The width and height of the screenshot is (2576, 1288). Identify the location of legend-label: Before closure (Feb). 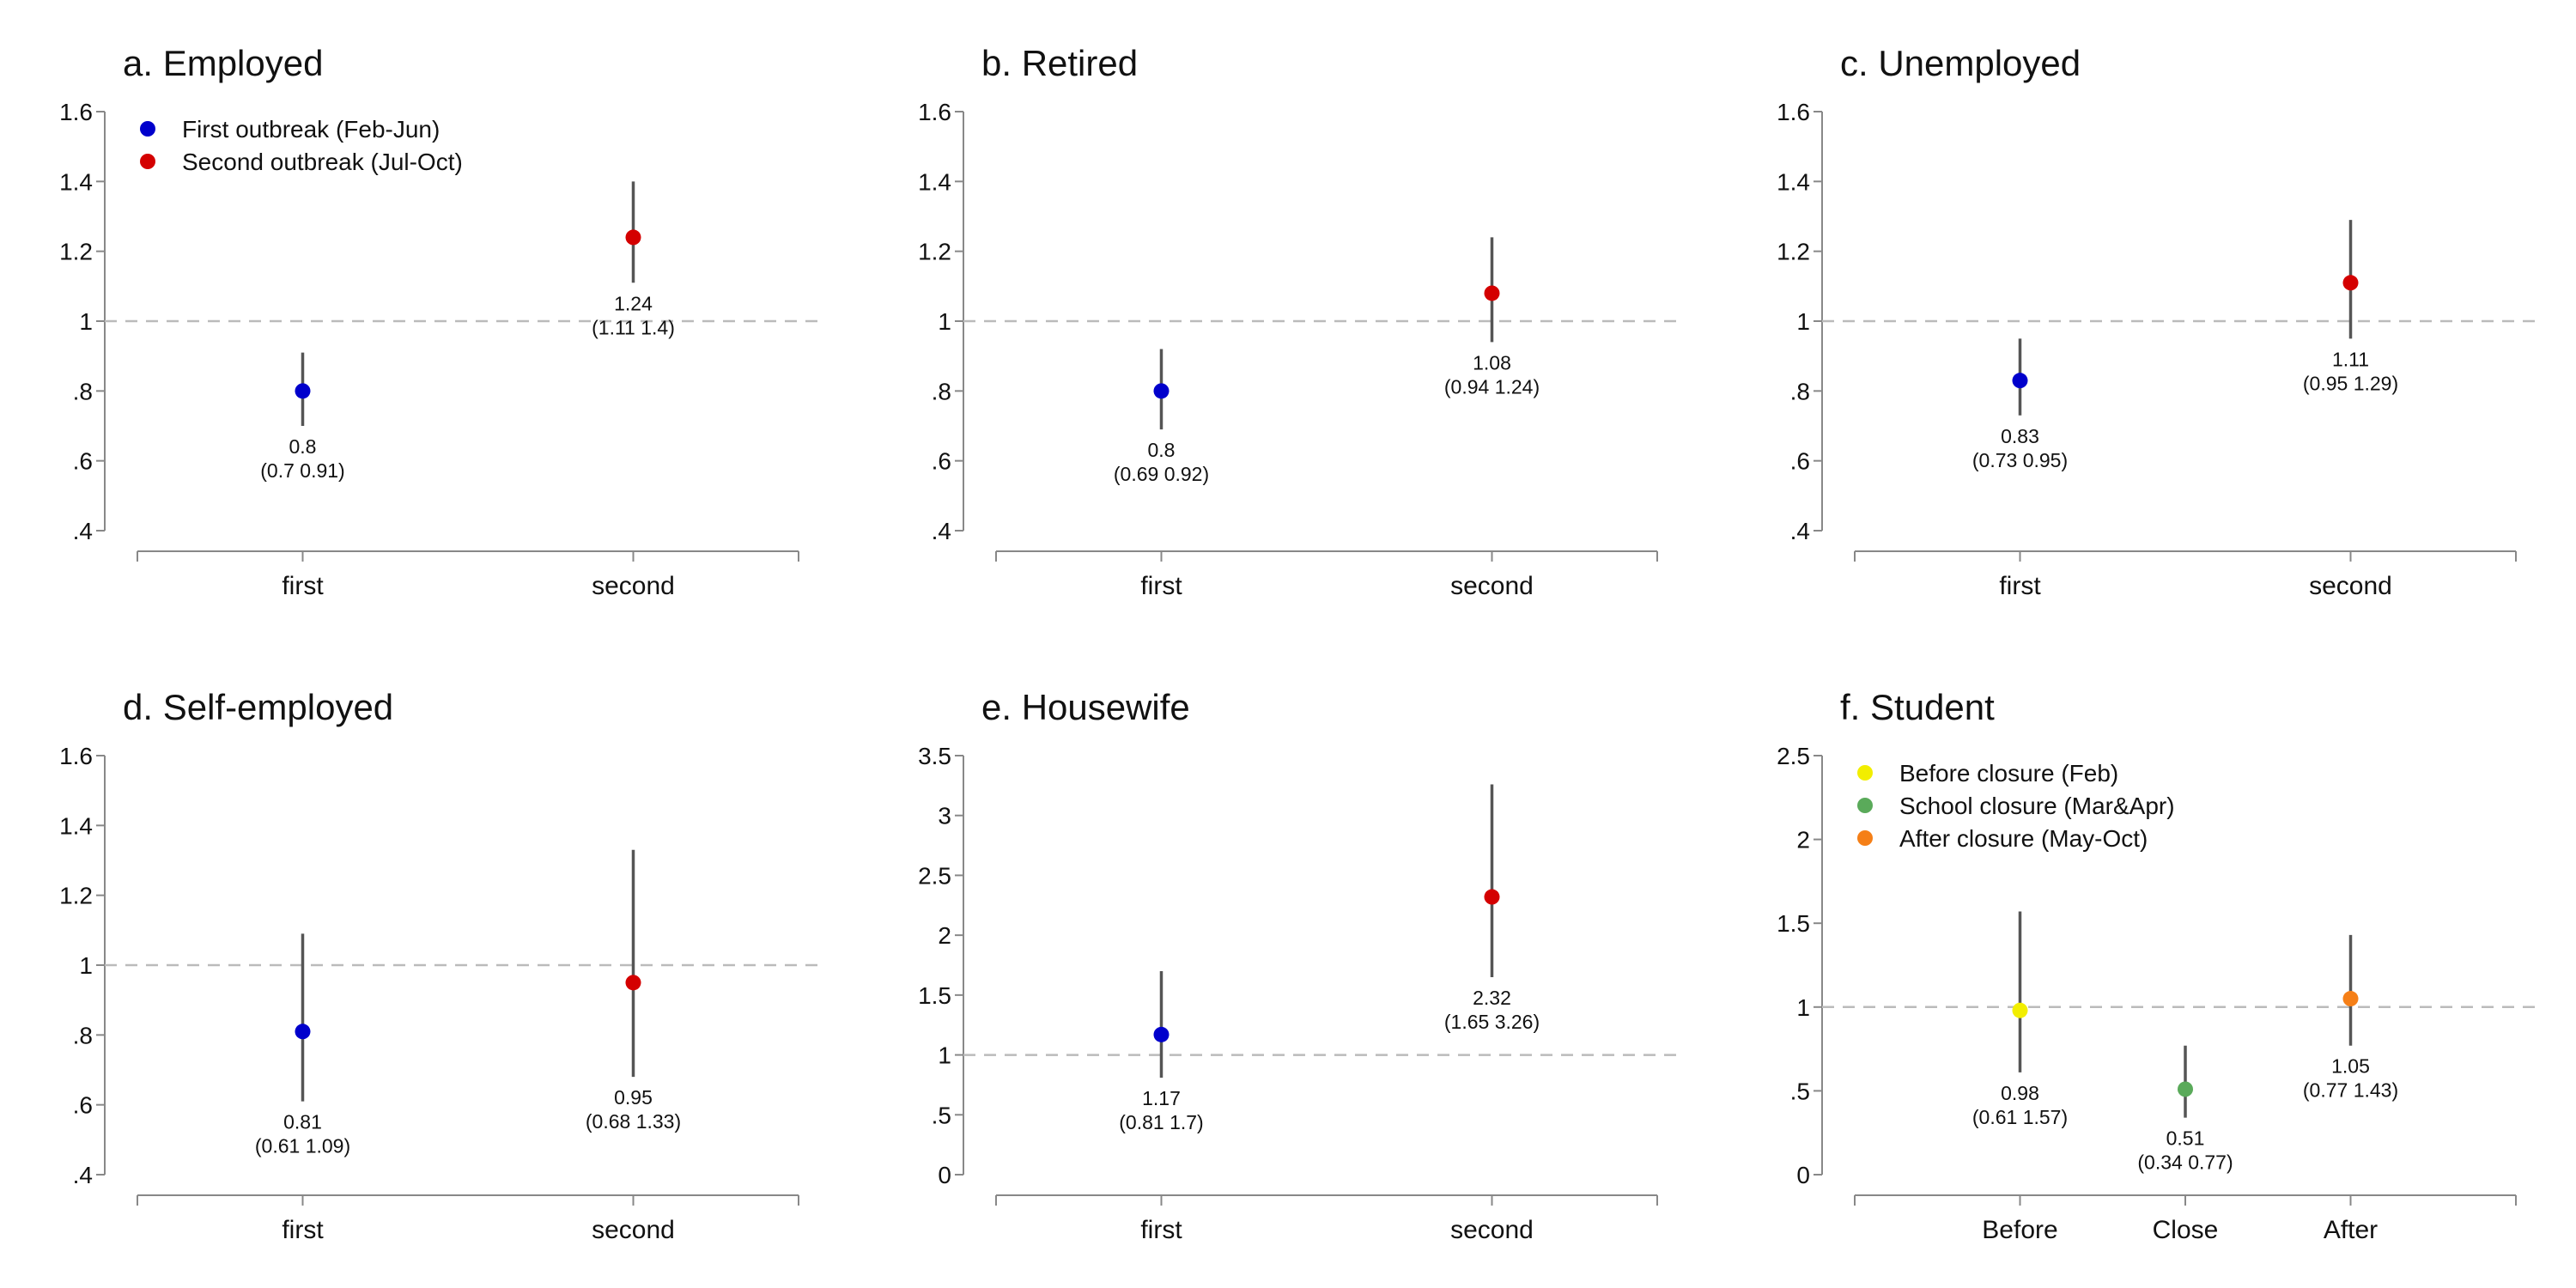
(2009, 773).